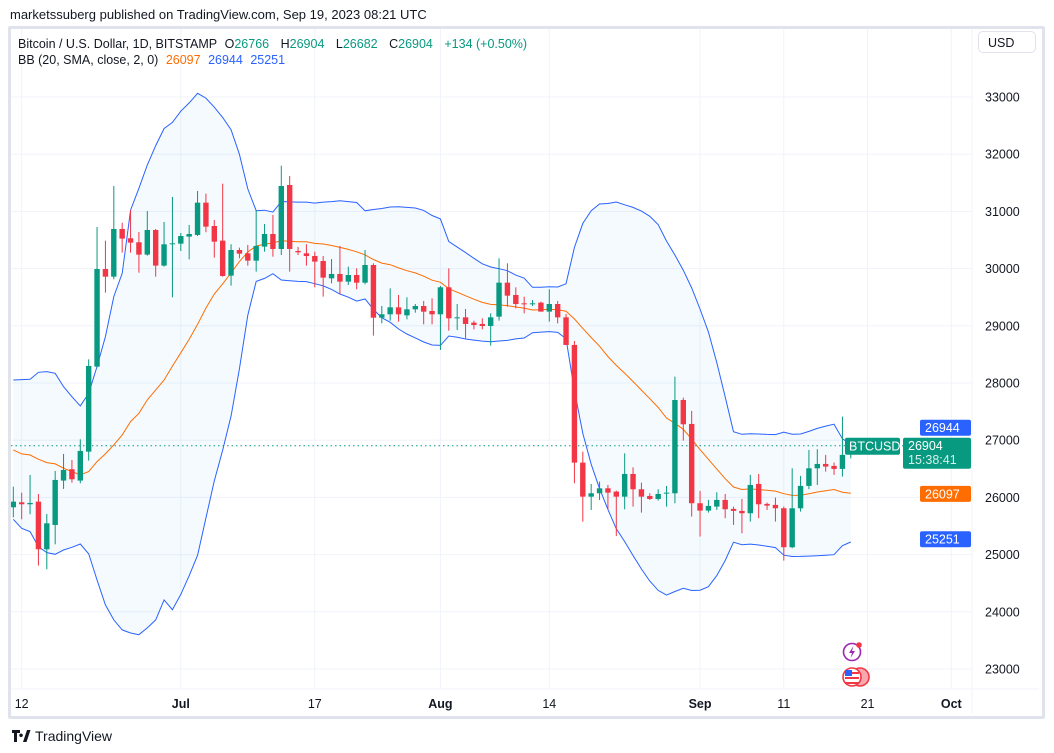 Image resolution: width=1054 pixels, height=753 pixels. I want to click on us-flag-economic-event-icon, so click(856, 677).